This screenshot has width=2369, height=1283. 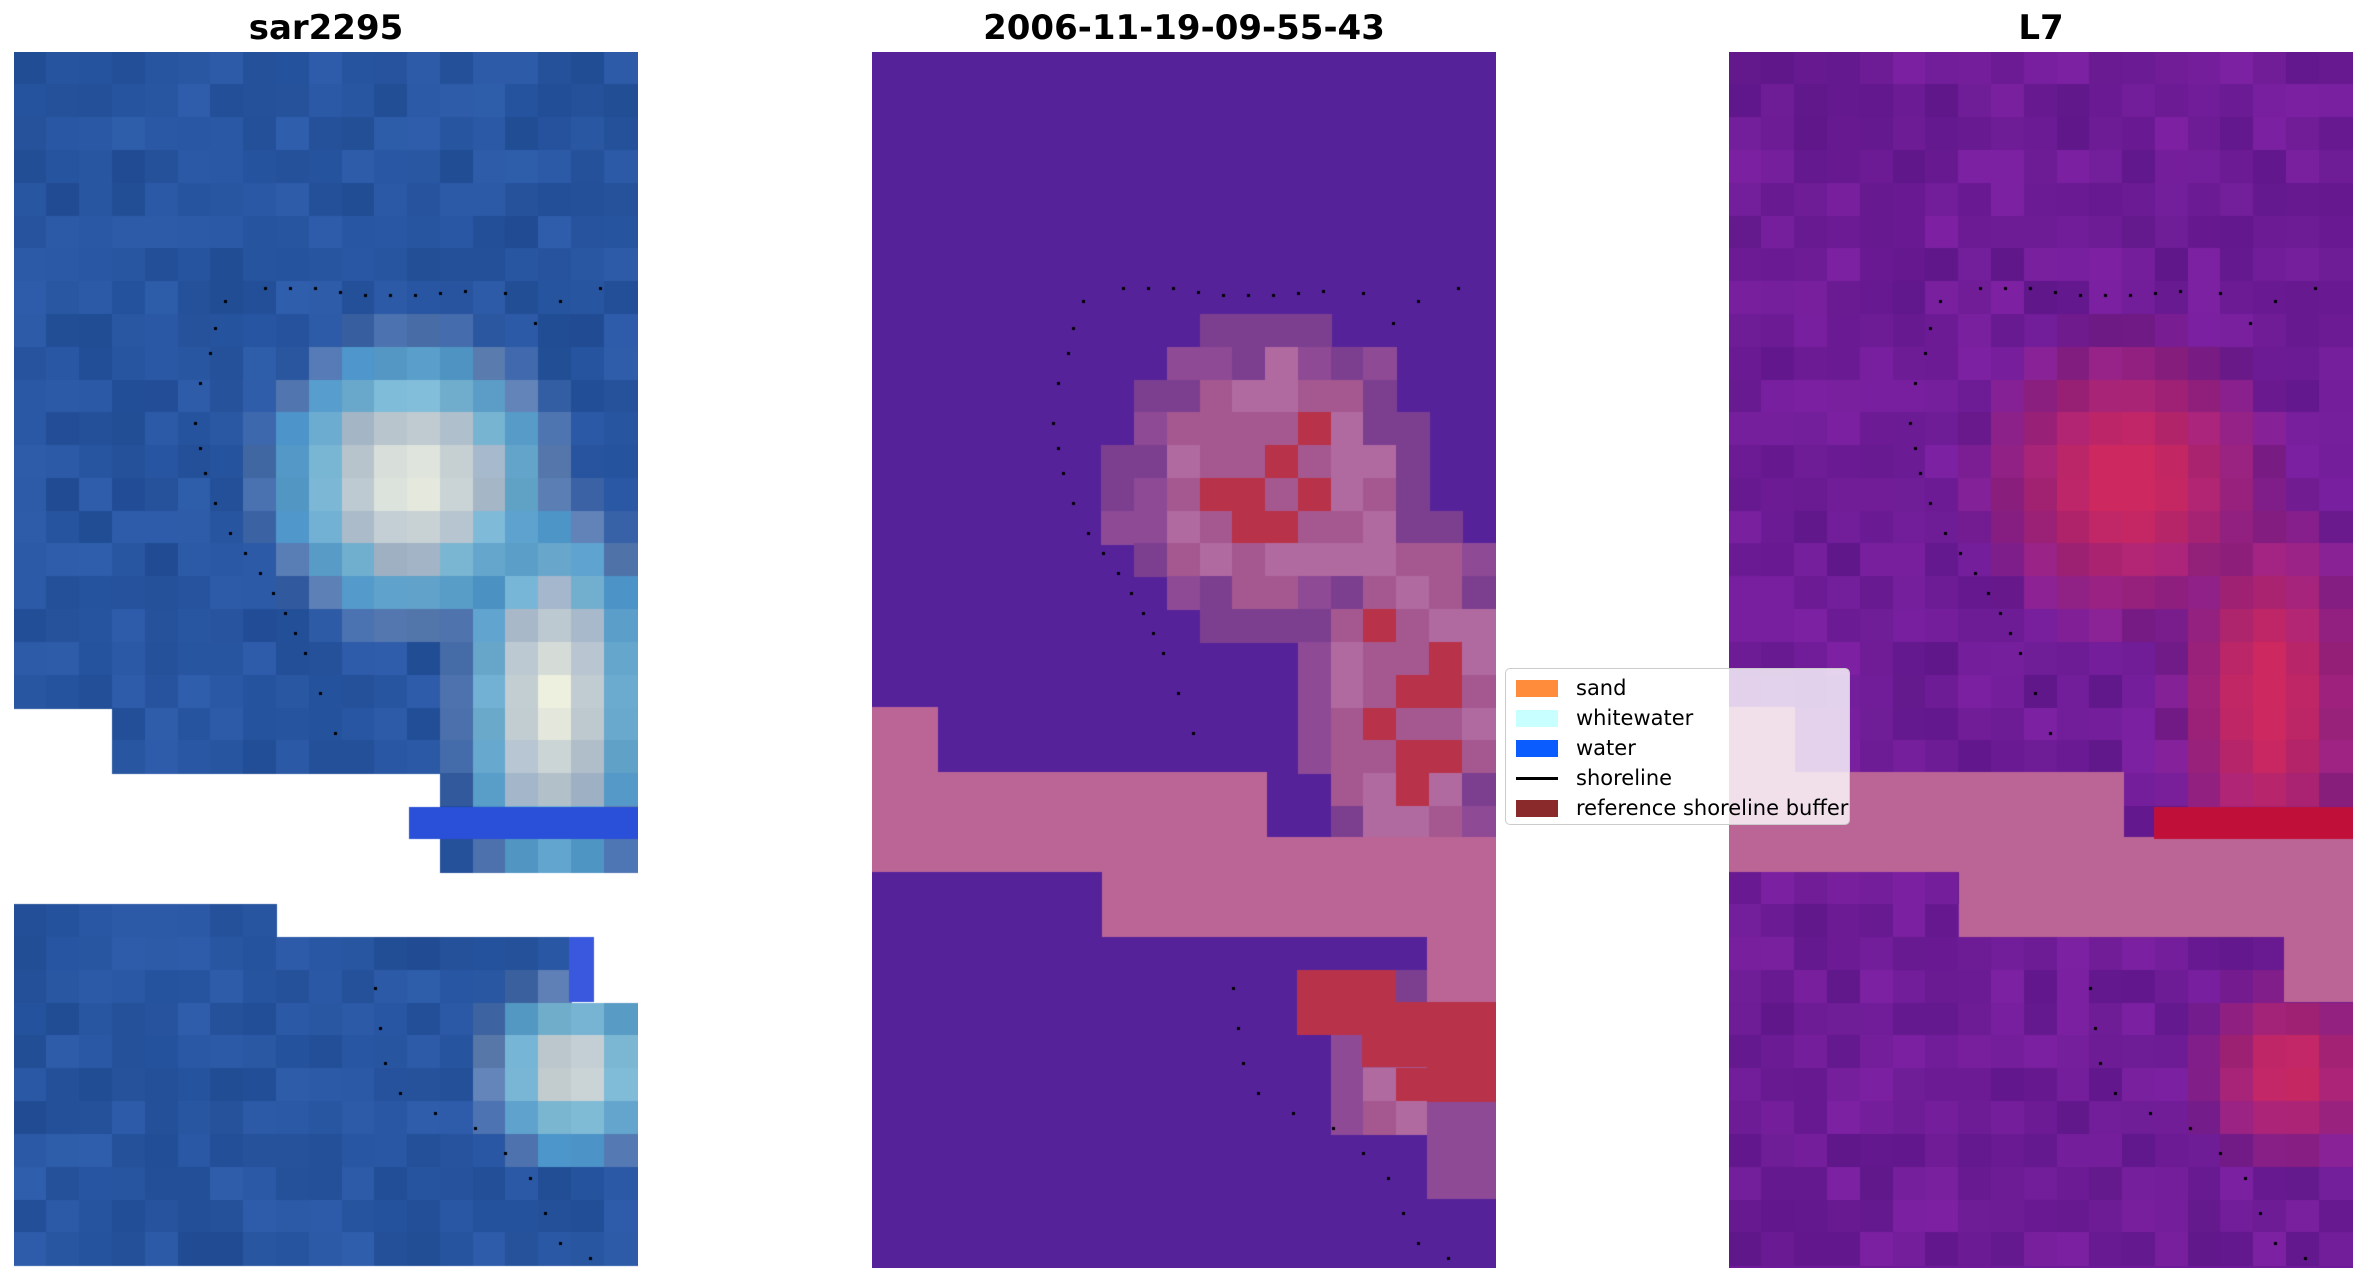 I want to click on panel-title-ndwi: L7, so click(x=2041, y=28).